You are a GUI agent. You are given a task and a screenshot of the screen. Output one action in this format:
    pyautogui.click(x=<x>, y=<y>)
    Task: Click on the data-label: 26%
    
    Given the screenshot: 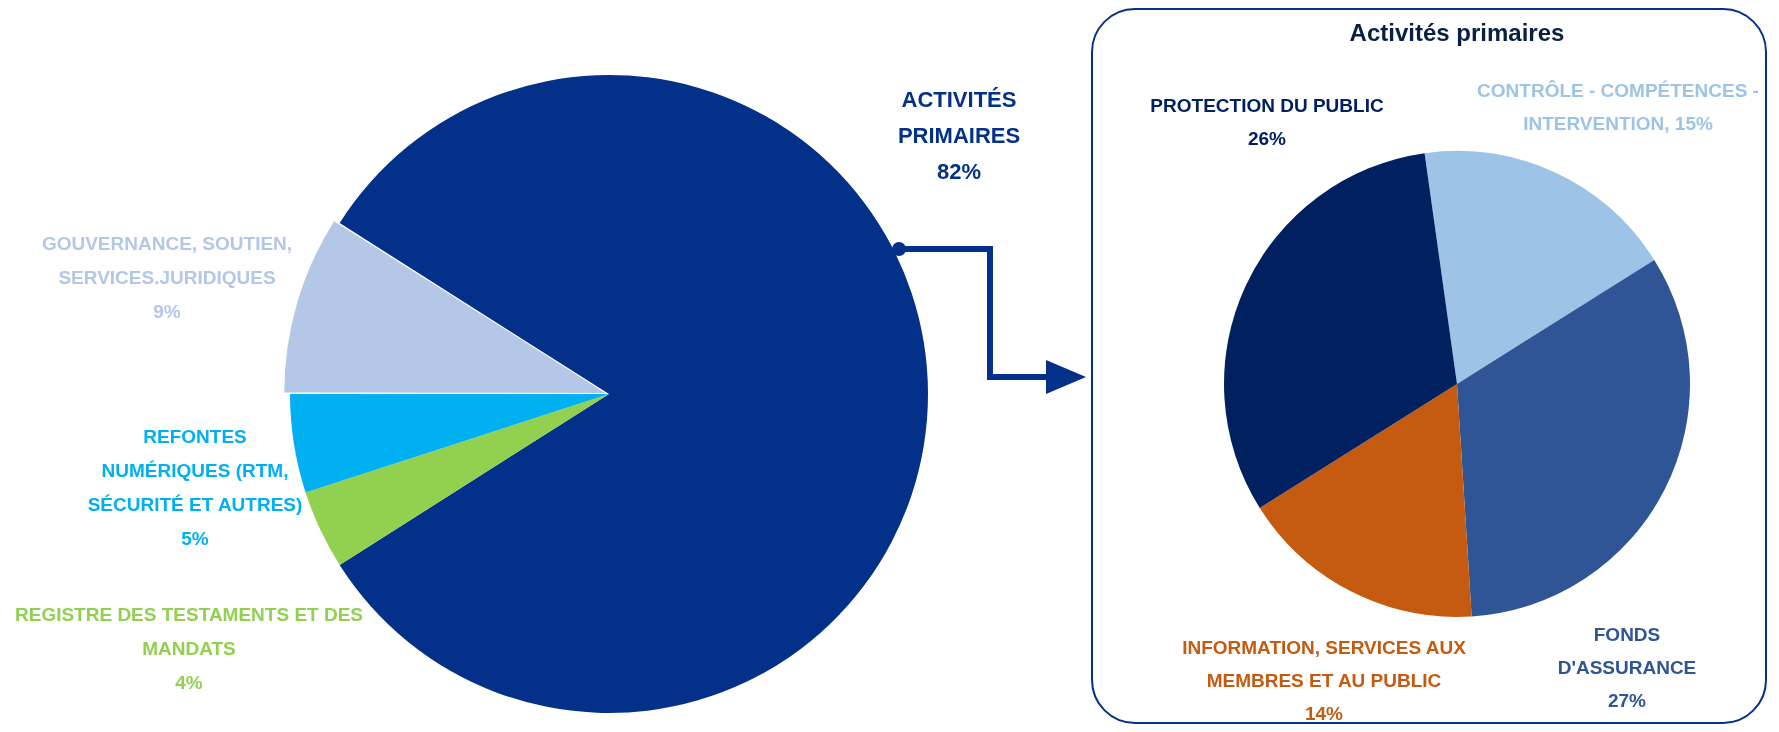 What is the action you would take?
    pyautogui.click(x=1267, y=138)
    